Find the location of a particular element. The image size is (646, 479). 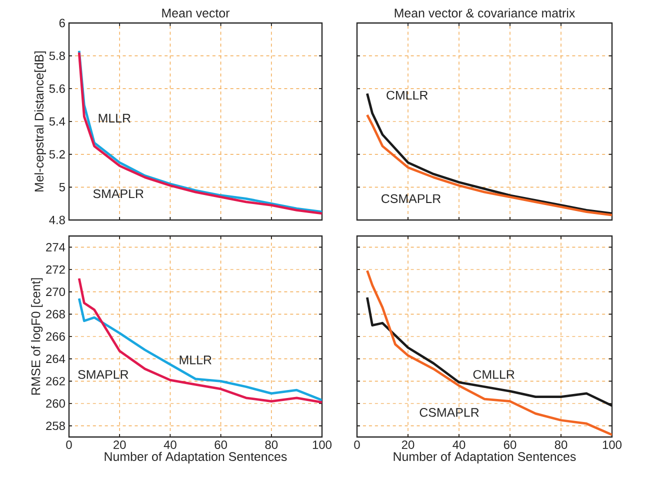

chart-title: Mean vector is located at coordinates (196, 13).